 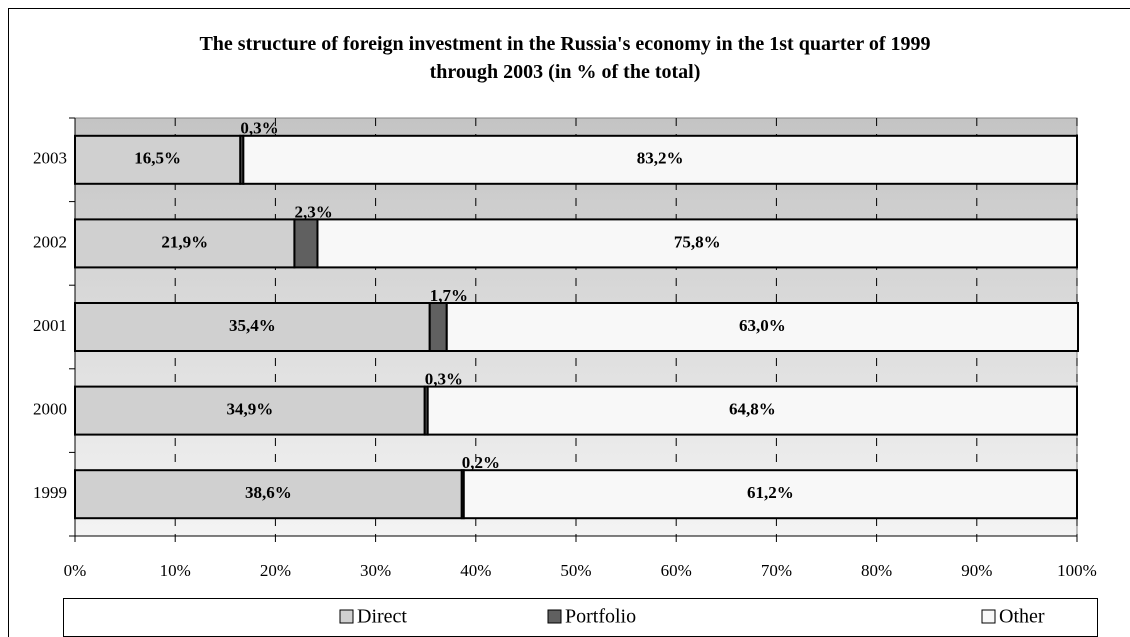 What do you see at coordinates (75, 570) in the screenshot?
I see `x-tick-label: 0%` at bounding box center [75, 570].